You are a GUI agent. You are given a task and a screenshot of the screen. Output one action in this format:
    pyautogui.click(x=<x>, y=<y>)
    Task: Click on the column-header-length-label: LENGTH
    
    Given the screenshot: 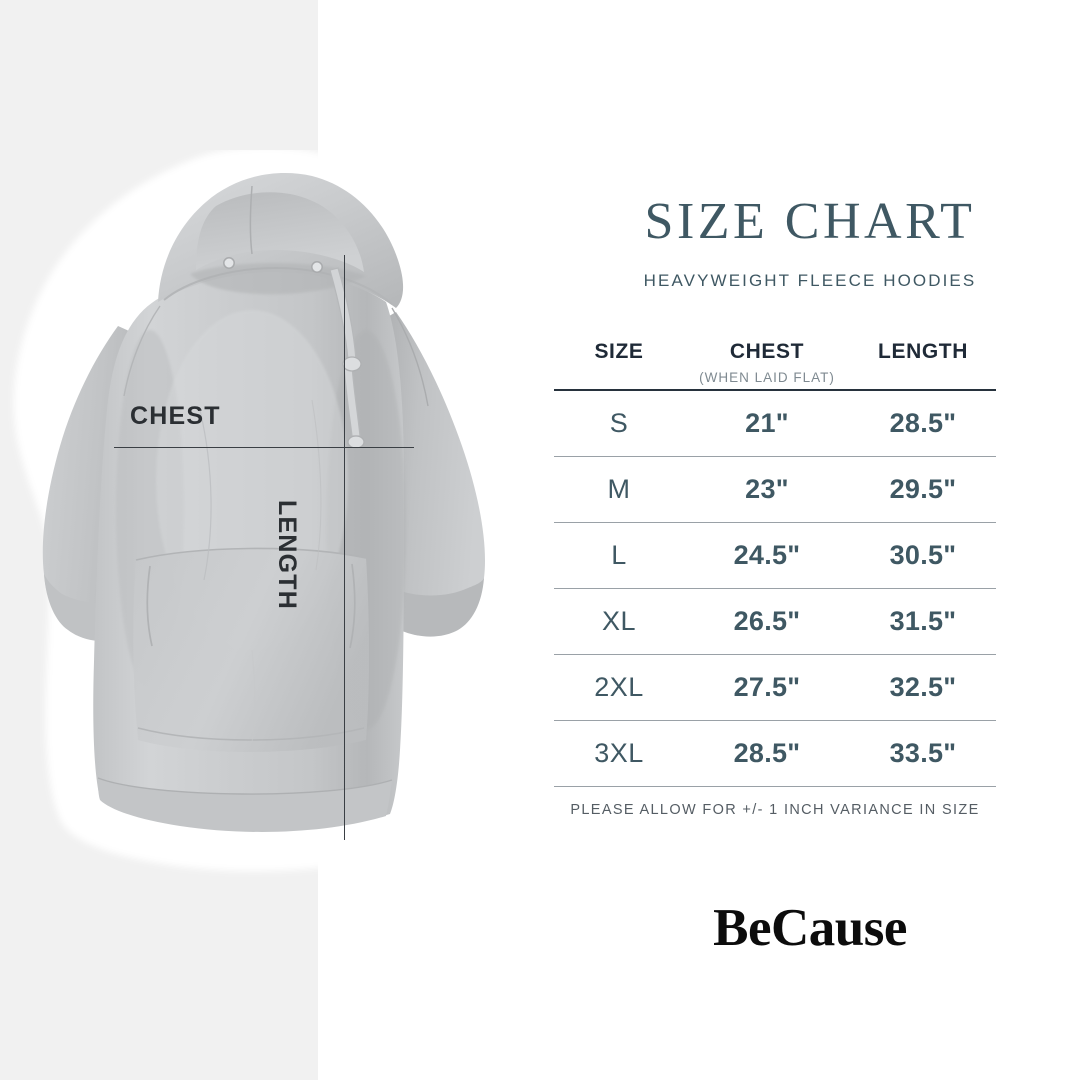 What is the action you would take?
    pyautogui.click(x=923, y=351)
    